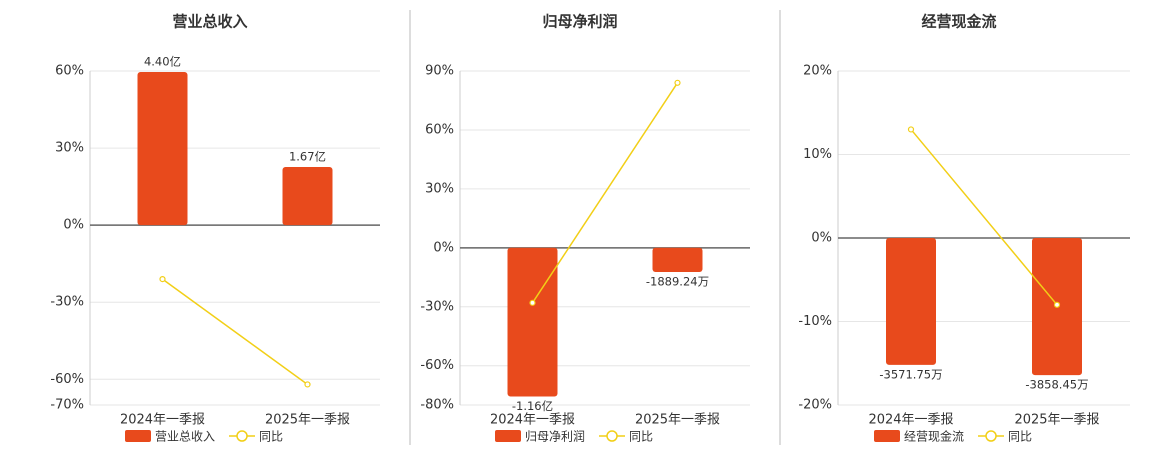  What do you see at coordinates (307, 157) in the screenshot?
I see `value-label: 1.67亿` at bounding box center [307, 157].